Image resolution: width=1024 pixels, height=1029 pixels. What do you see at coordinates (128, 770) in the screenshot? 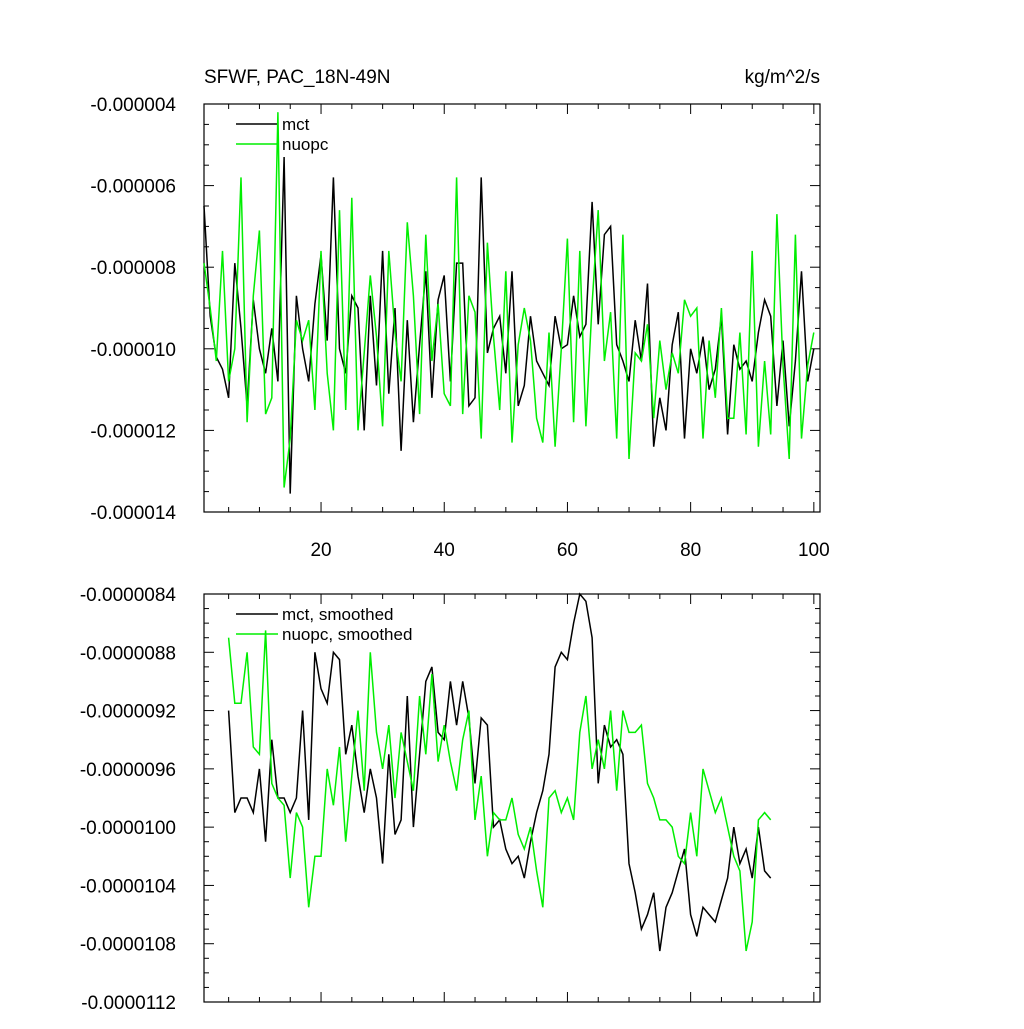
I see `y-tick-label: -0.0000096` at bounding box center [128, 770].